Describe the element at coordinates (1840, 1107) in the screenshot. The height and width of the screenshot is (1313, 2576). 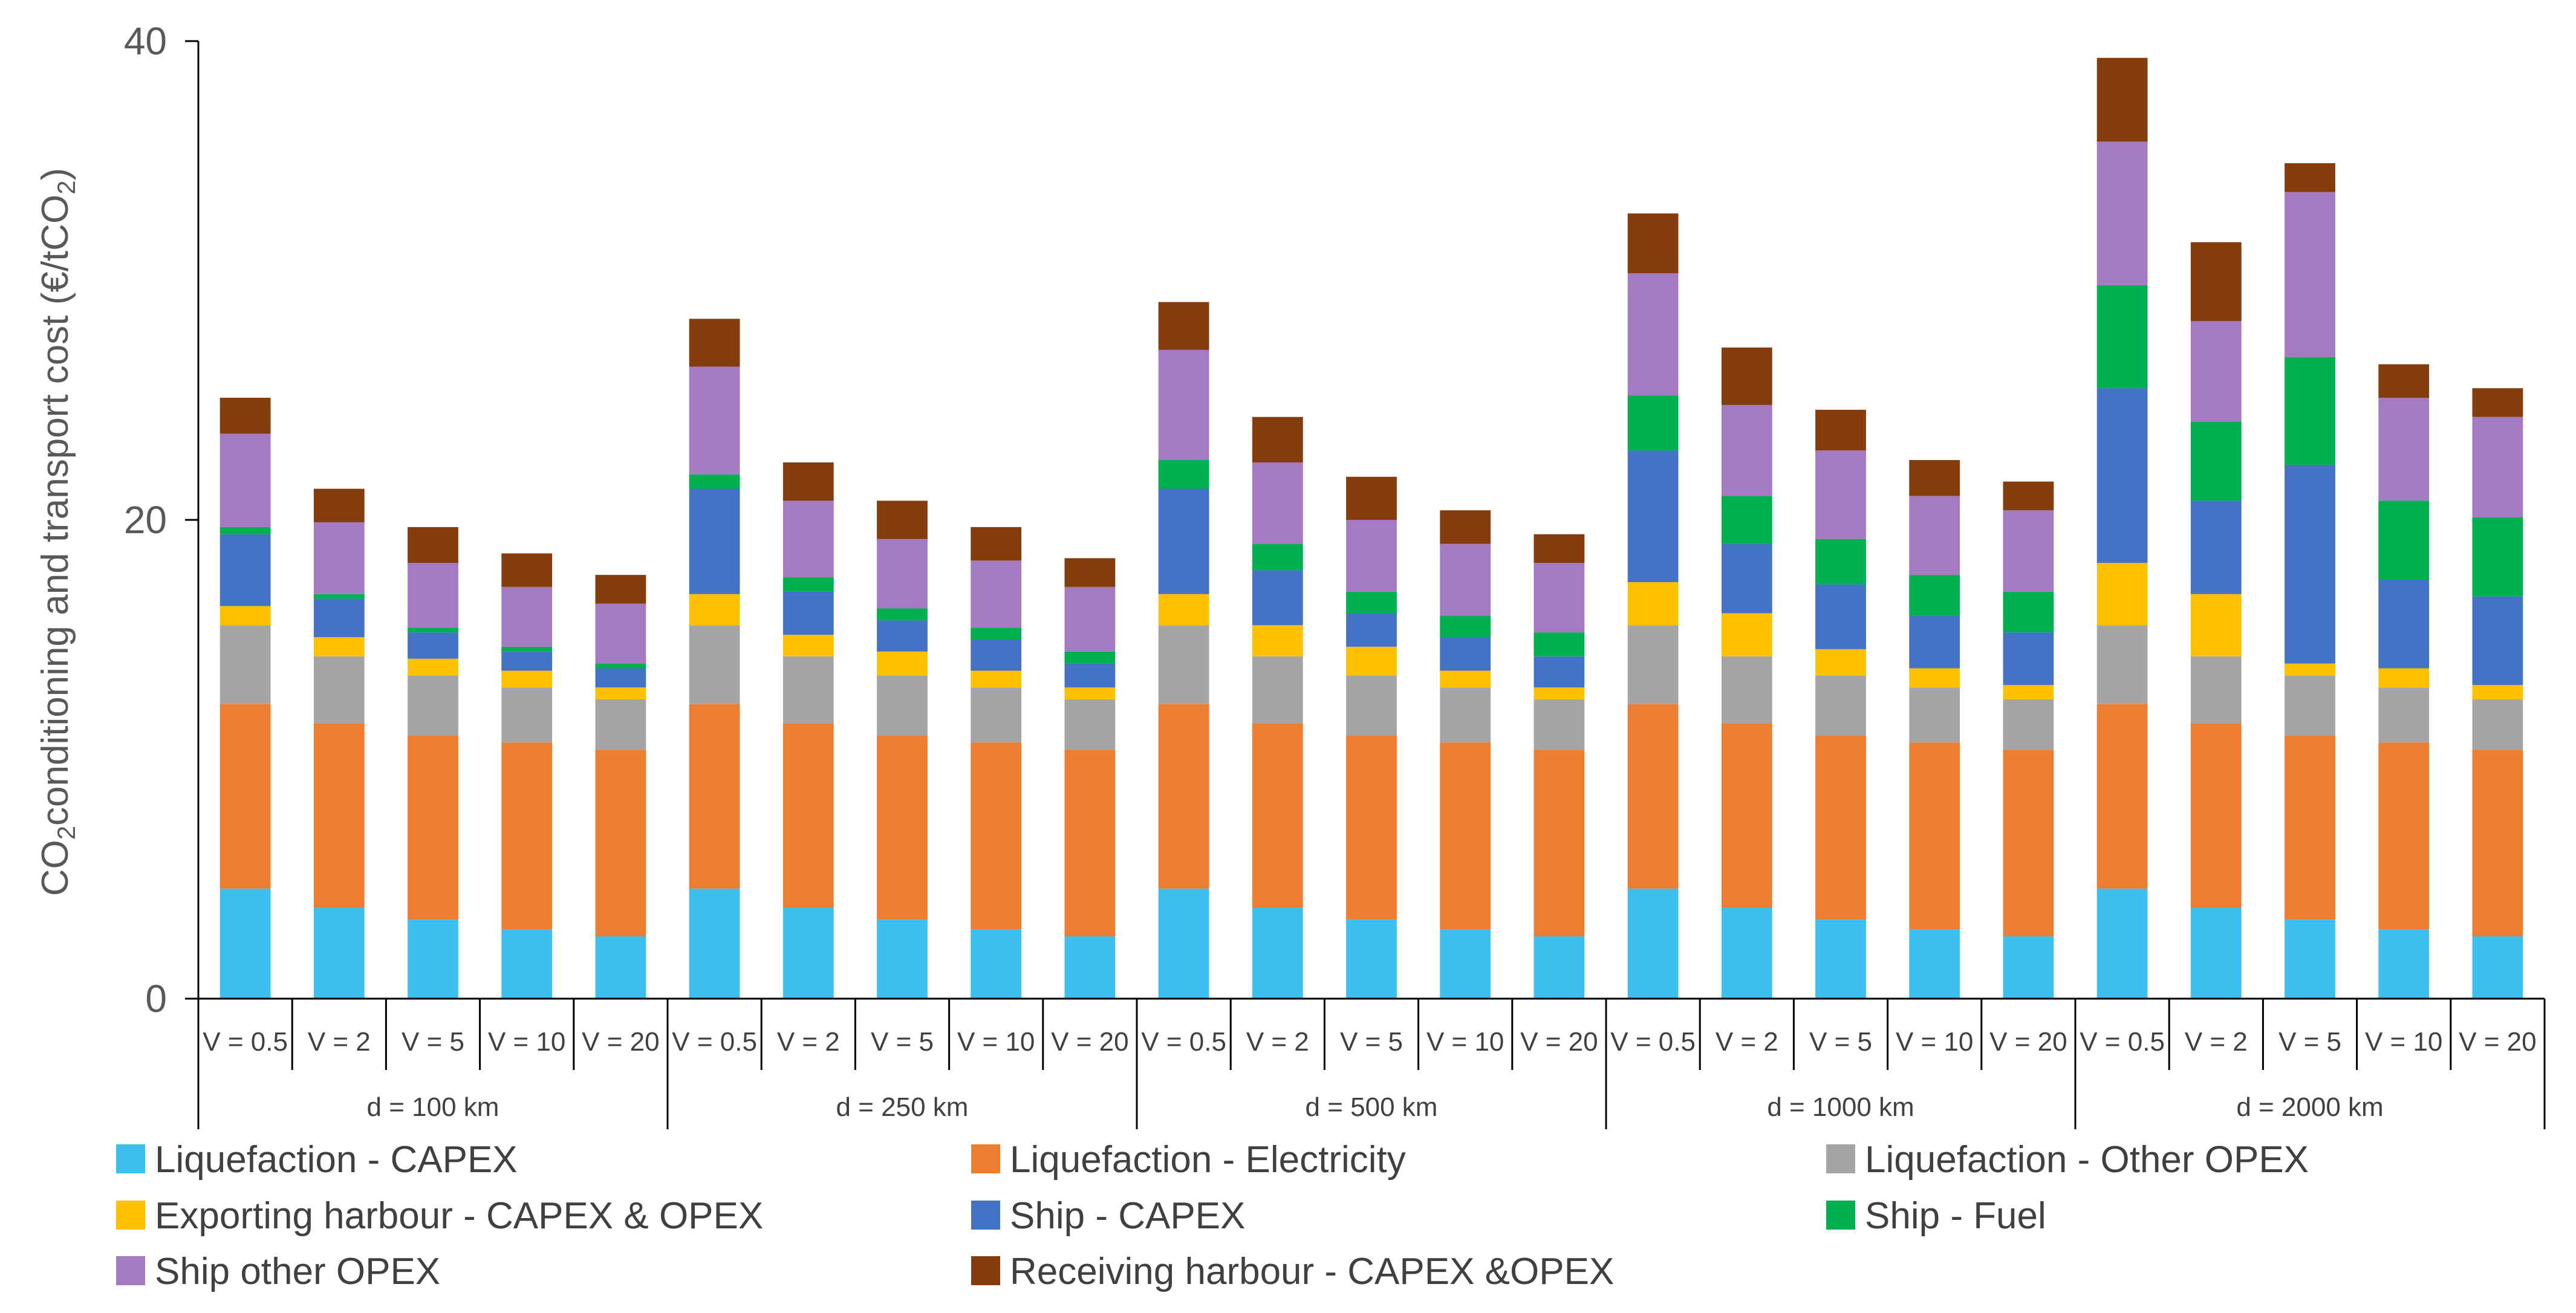
I see `x-group-label: d = 1000 km` at that location.